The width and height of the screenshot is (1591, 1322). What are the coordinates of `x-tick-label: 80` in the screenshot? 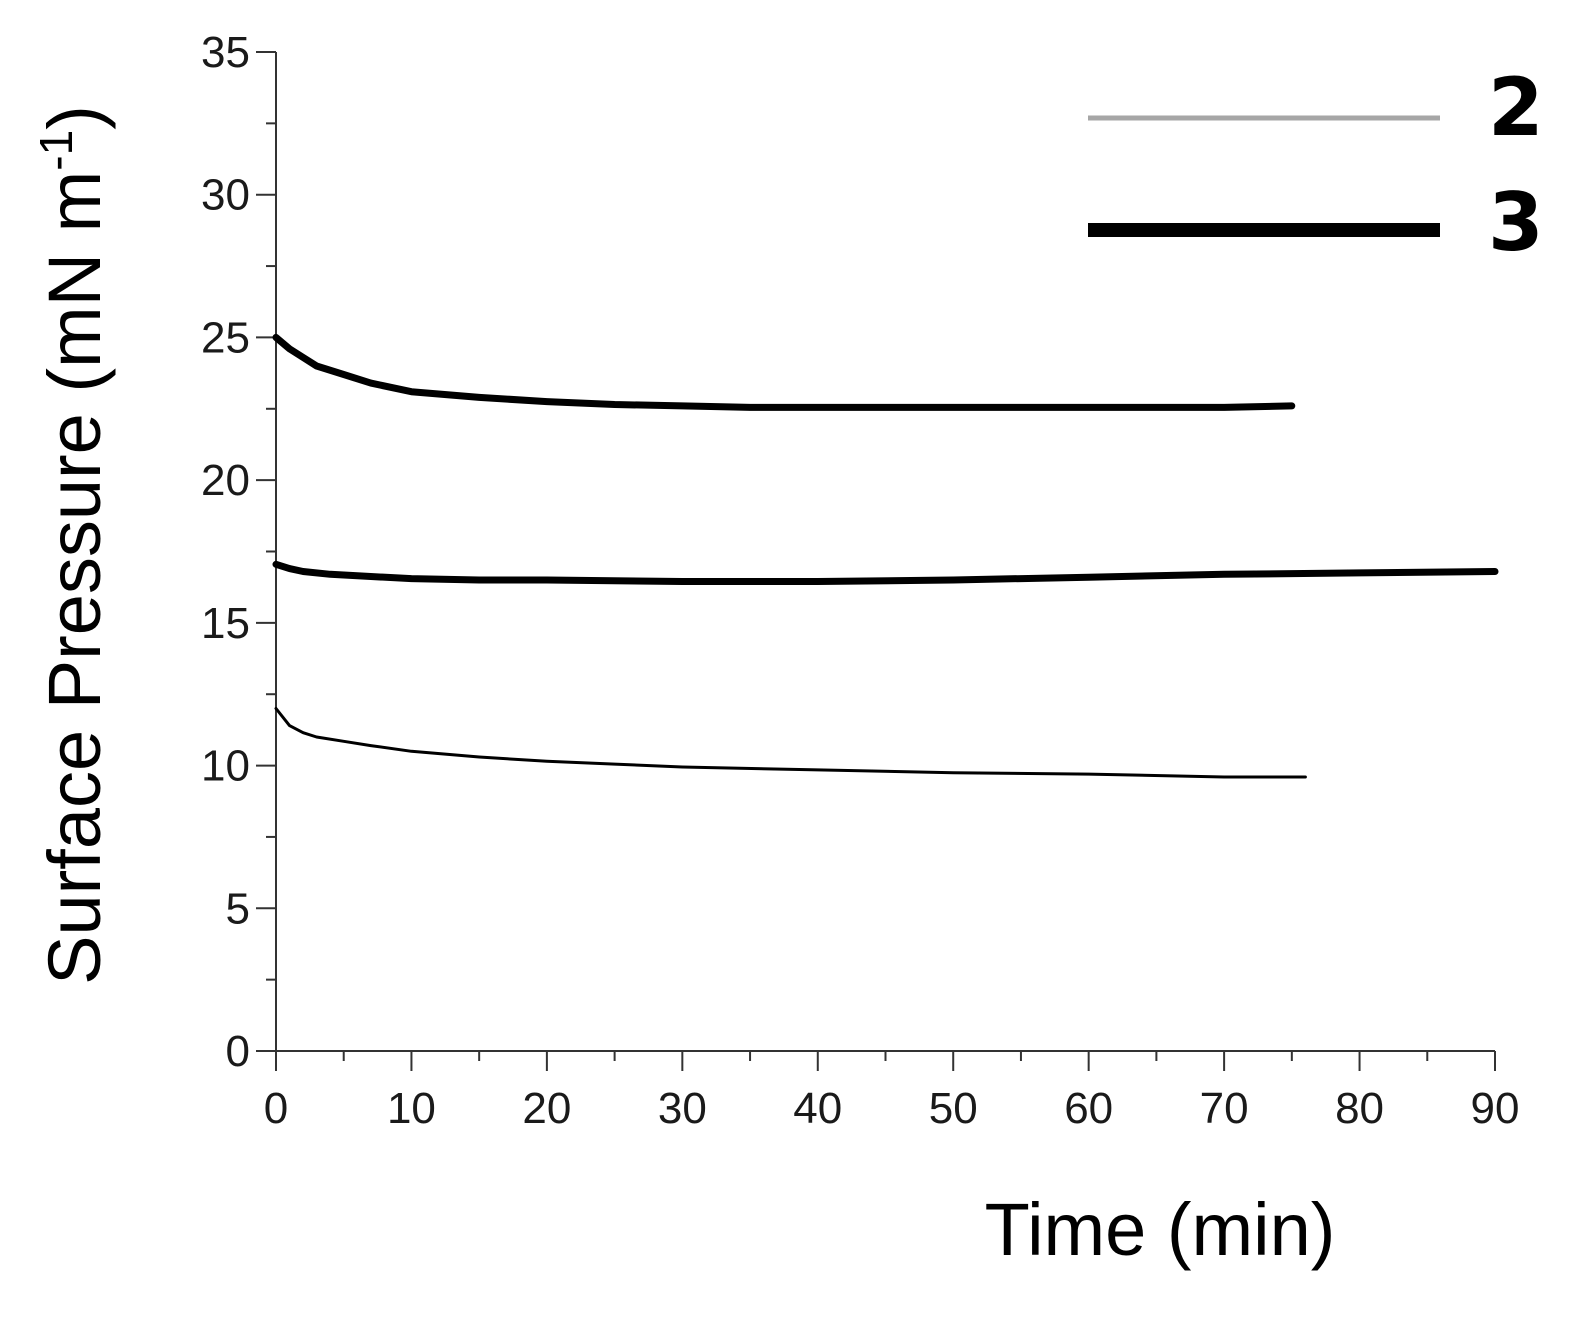 It's located at (1359, 1108).